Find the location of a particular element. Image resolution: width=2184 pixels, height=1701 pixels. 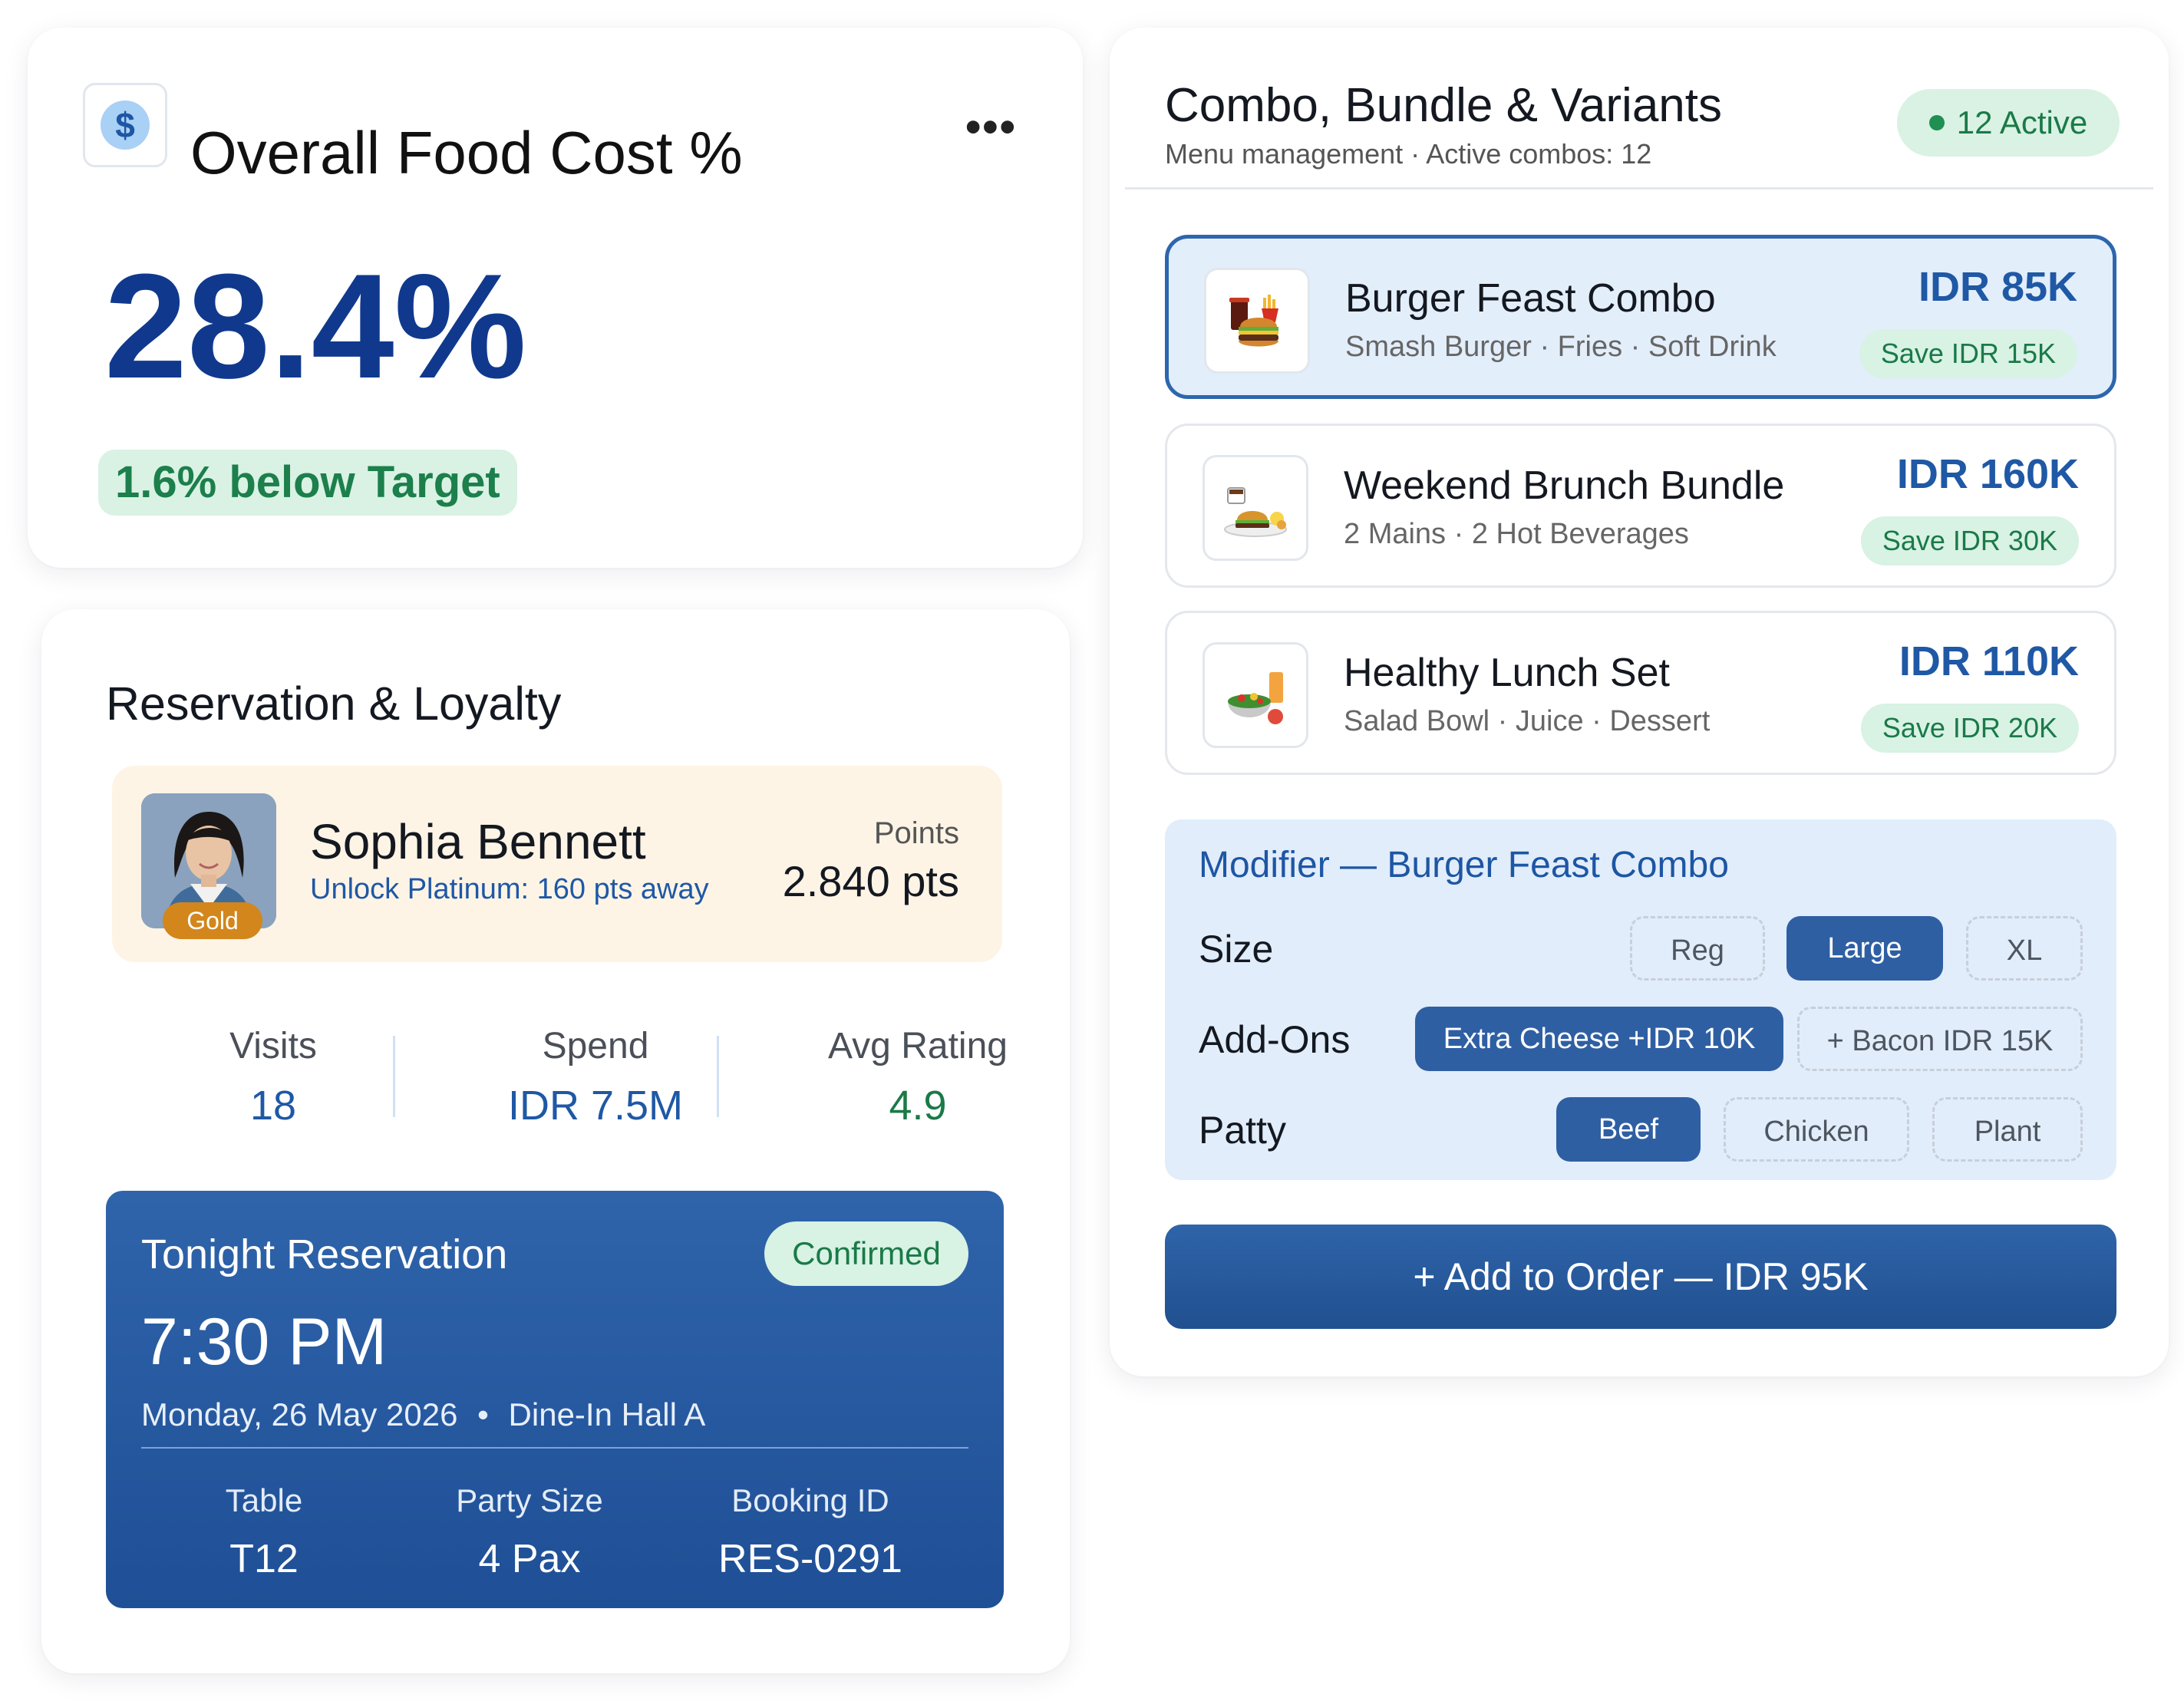

food-cost-title: Overall Food Cost % is located at coordinates (467, 152).